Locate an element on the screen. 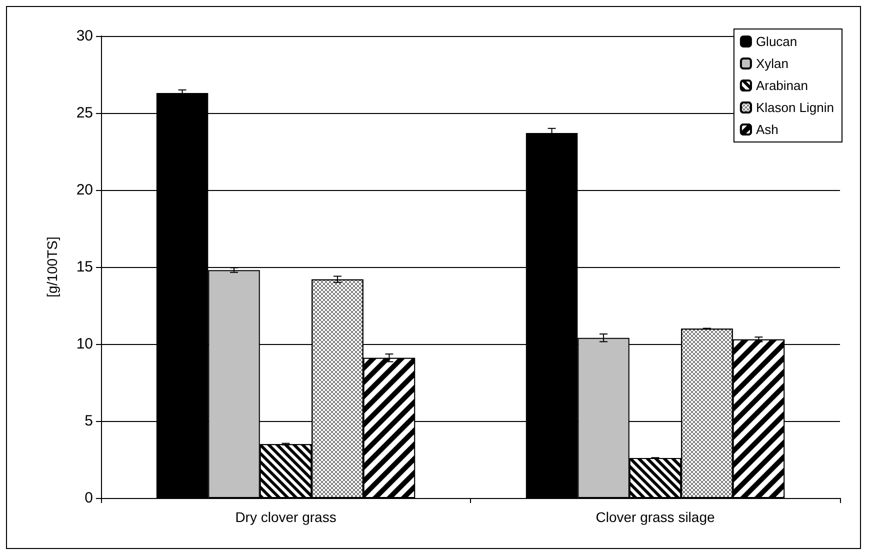  x-tick-label: Clover grass silage is located at coordinates (655, 517).